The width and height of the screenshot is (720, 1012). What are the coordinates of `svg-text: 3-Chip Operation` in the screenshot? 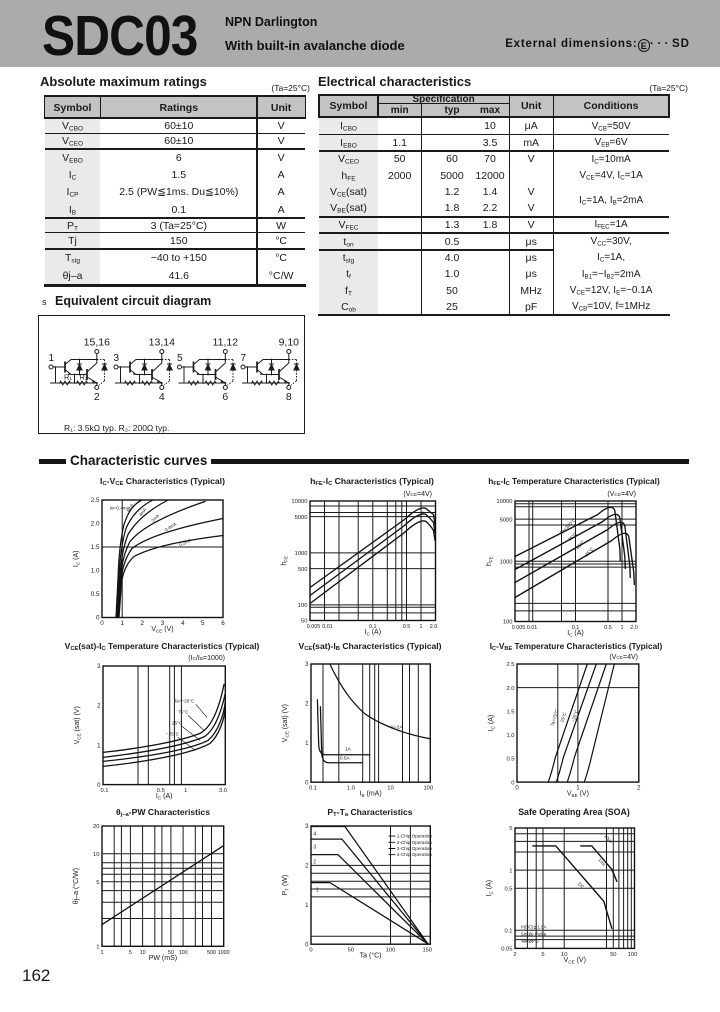 It's located at (414, 848).